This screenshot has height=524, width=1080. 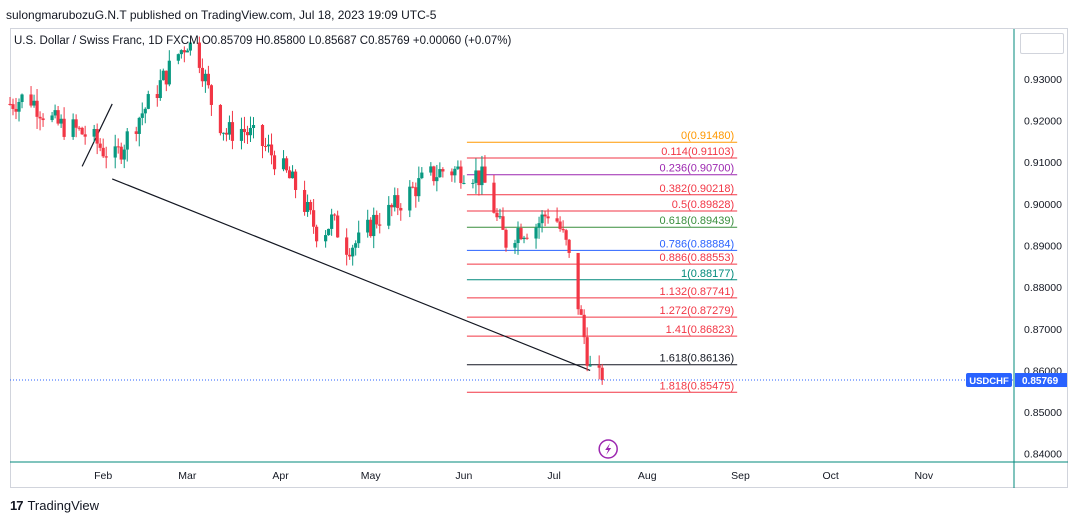 I want to click on x-tick-label: Mar, so click(x=187, y=476).